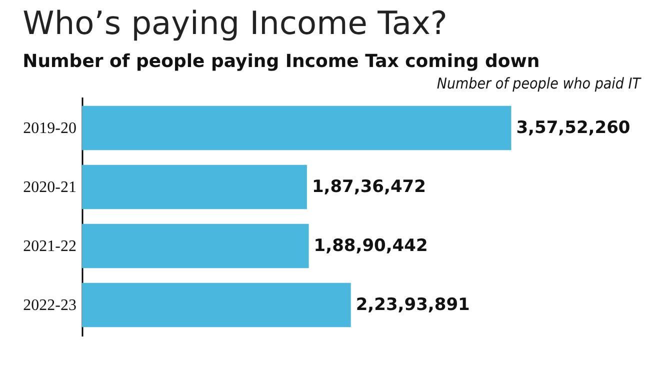  I want to click on chart-title: Who’s paying Income Tax?, so click(235, 23).